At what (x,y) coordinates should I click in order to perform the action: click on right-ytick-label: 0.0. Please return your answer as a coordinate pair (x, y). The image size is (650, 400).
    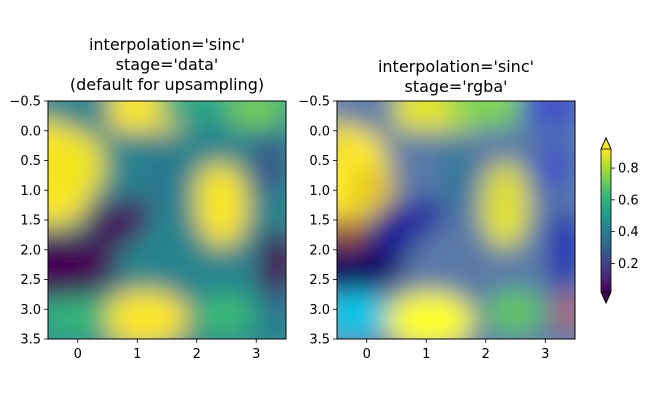
    Looking at the image, I should click on (319, 131).